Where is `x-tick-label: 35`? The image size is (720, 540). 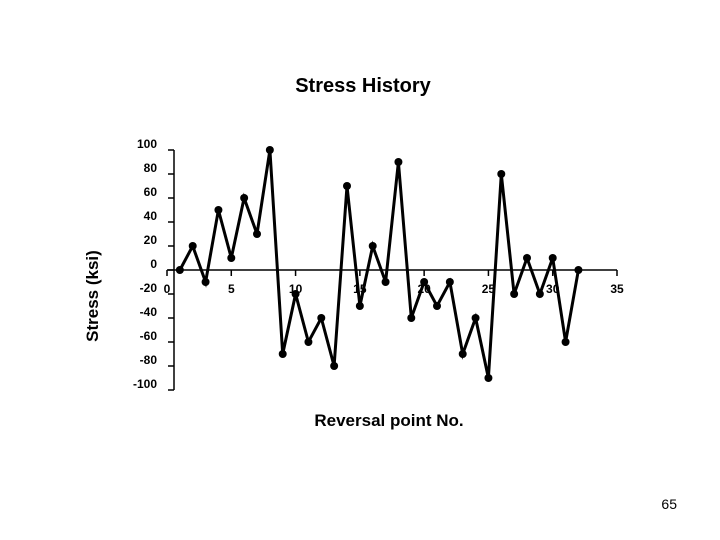
x-tick-label: 35 is located at coordinates (617, 289).